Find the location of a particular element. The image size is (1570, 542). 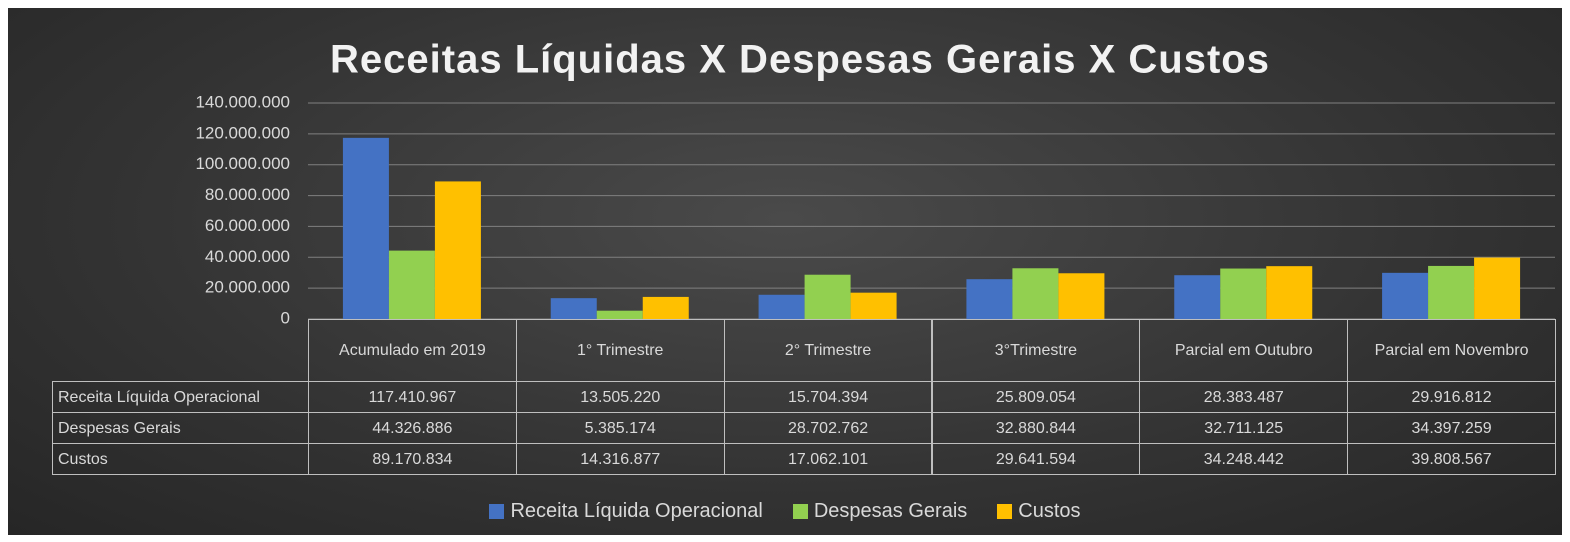

category-cell: Parcial em Outubro is located at coordinates (1244, 350).